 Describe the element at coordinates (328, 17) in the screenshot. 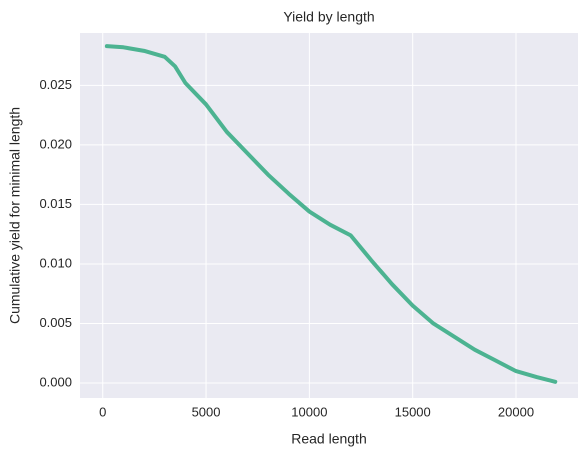

I see `chart-title: Yield by length` at that location.